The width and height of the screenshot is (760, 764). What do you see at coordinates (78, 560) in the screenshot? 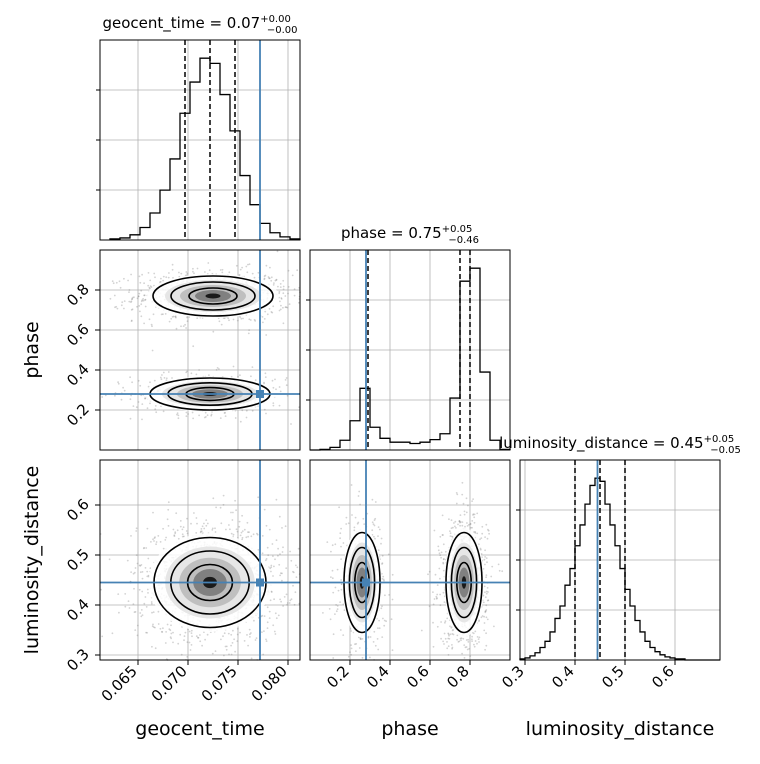
I see `y-tick-label-luminosity_distance: 0.5` at bounding box center [78, 560].